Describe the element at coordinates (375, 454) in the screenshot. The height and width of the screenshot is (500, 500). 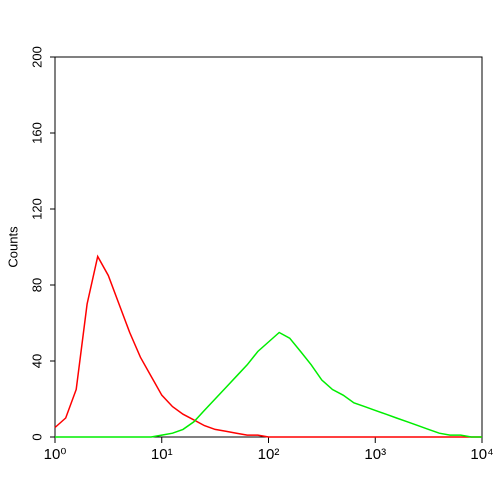
I see `x-tick-label: 10³` at that location.